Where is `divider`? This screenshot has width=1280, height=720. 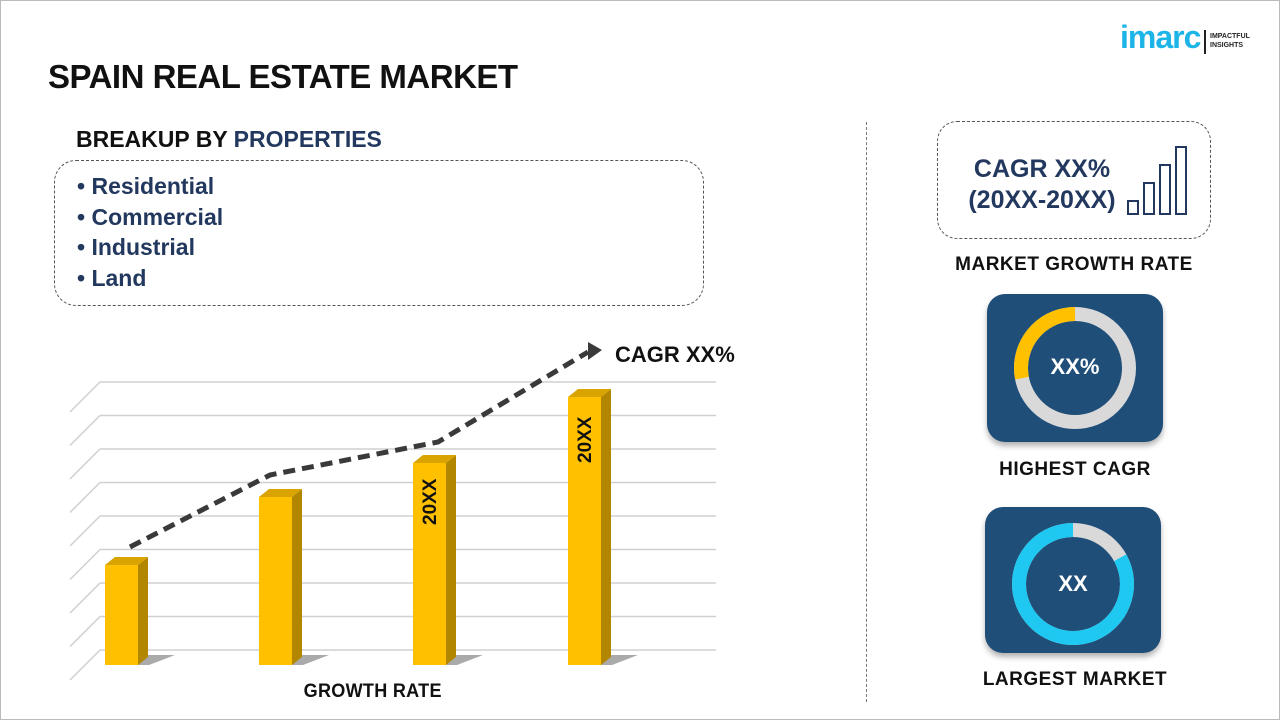
divider is located at coordinates (866, 412).